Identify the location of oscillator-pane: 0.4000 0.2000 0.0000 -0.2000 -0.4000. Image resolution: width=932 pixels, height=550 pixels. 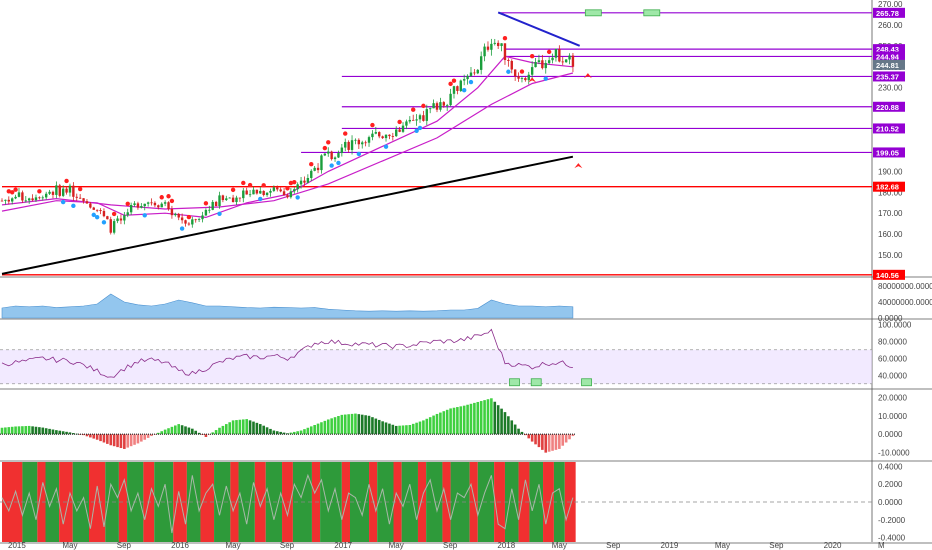
(453, 502).